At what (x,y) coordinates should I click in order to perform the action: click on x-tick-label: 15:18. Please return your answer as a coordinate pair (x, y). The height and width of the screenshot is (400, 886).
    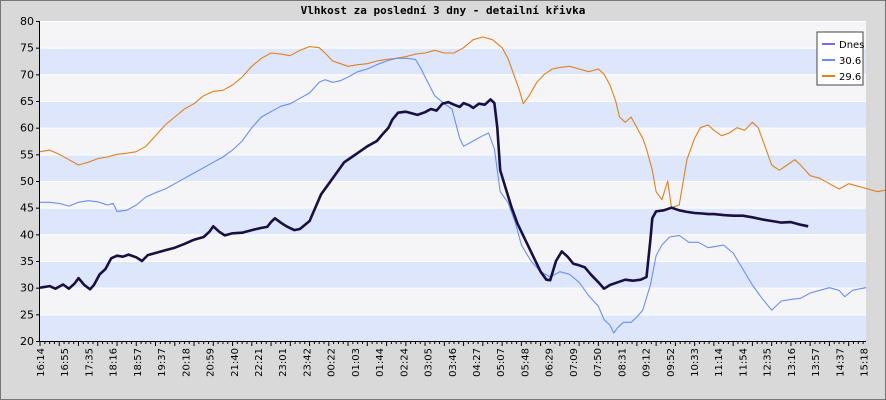
    Looking at the image, I should click on (865, 362).